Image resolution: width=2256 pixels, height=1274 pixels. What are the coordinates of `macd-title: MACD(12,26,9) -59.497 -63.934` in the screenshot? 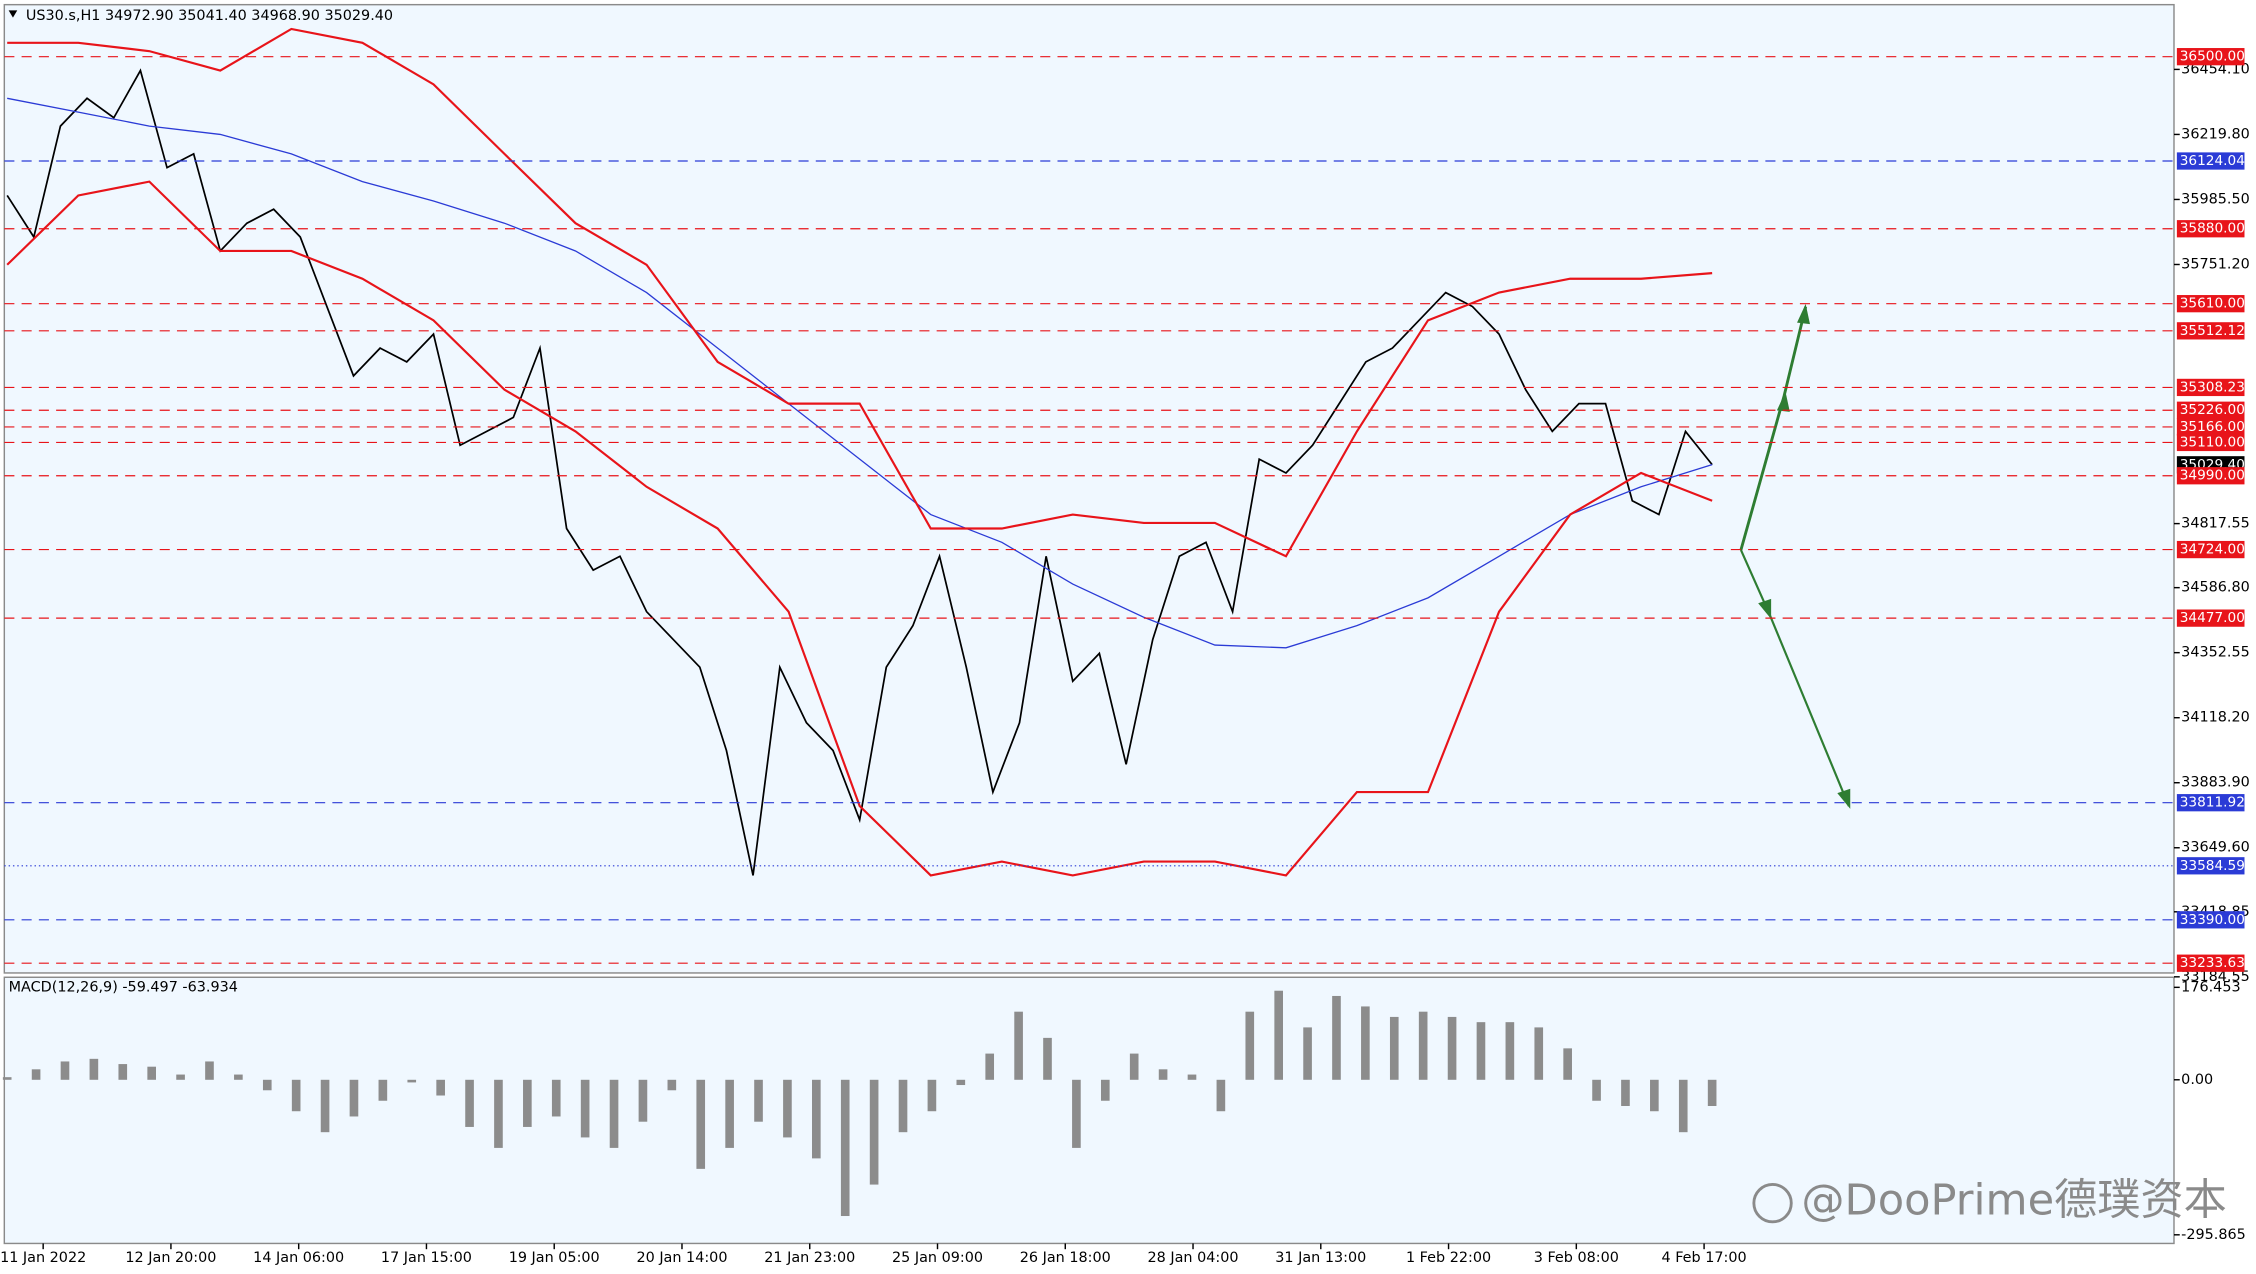 It's located at (123, 987).